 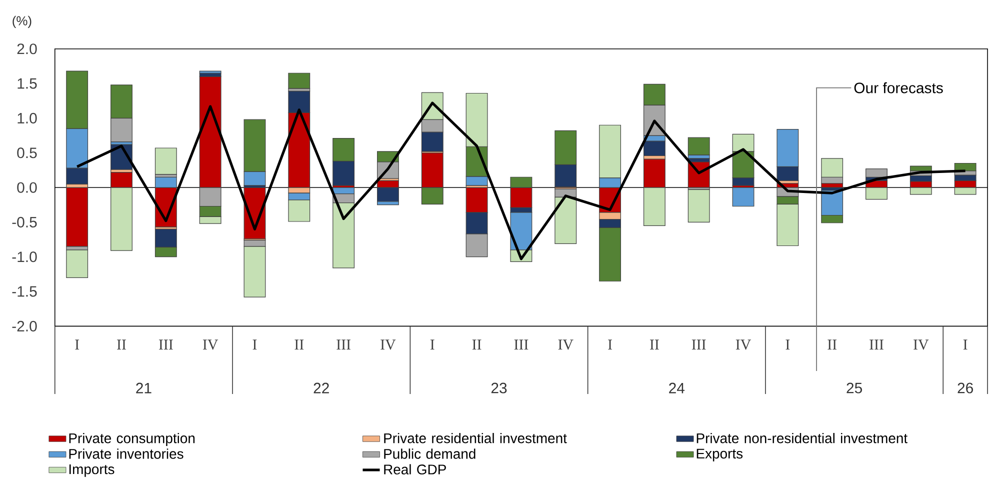 I want to click on text: 25, so click(x=854, y=388).